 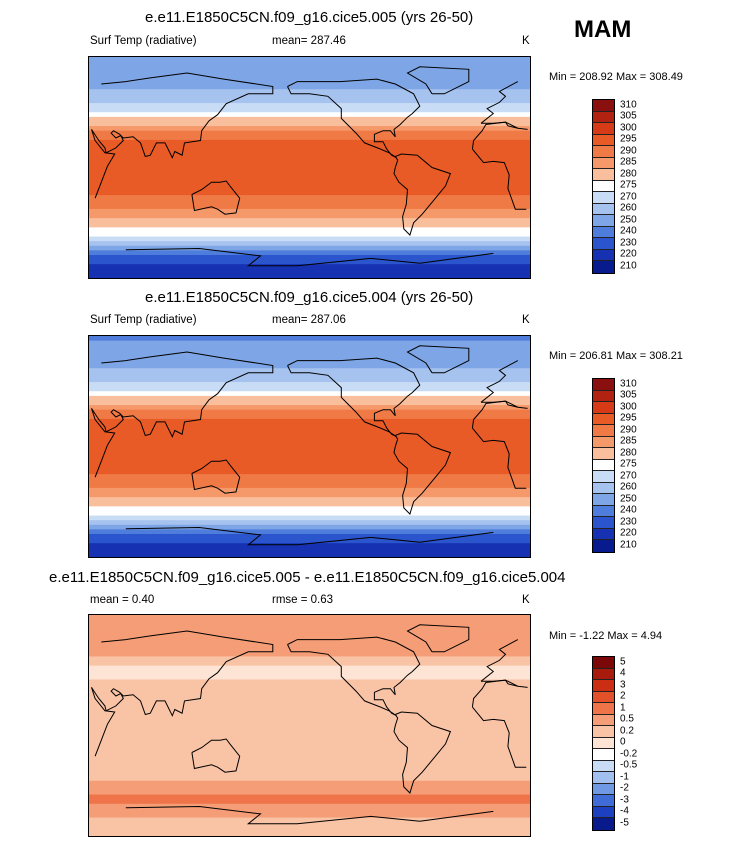 I want to click on colorbar-tick-label: 285, so click(x=628, y=162).